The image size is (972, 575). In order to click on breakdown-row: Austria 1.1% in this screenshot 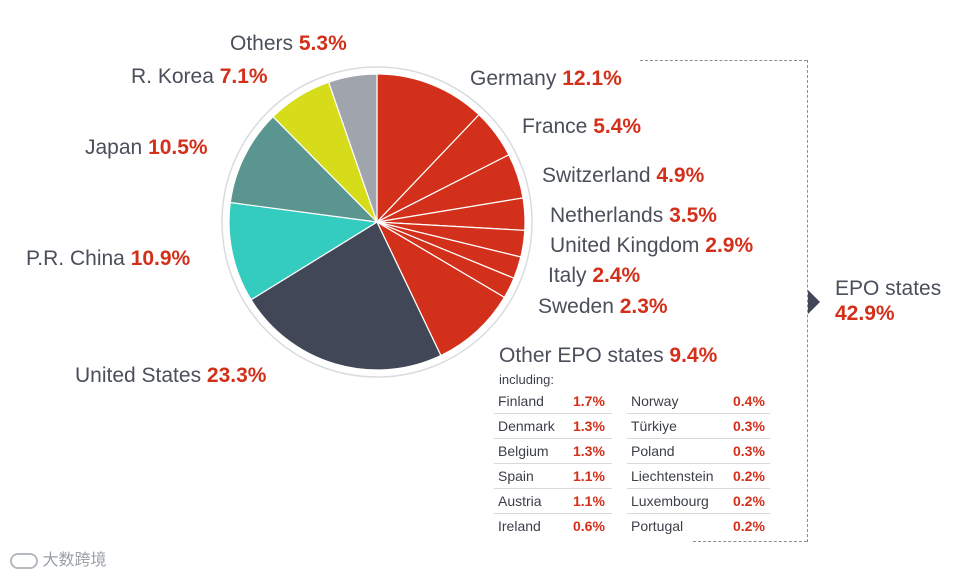, I will do `click(553, 501)`.